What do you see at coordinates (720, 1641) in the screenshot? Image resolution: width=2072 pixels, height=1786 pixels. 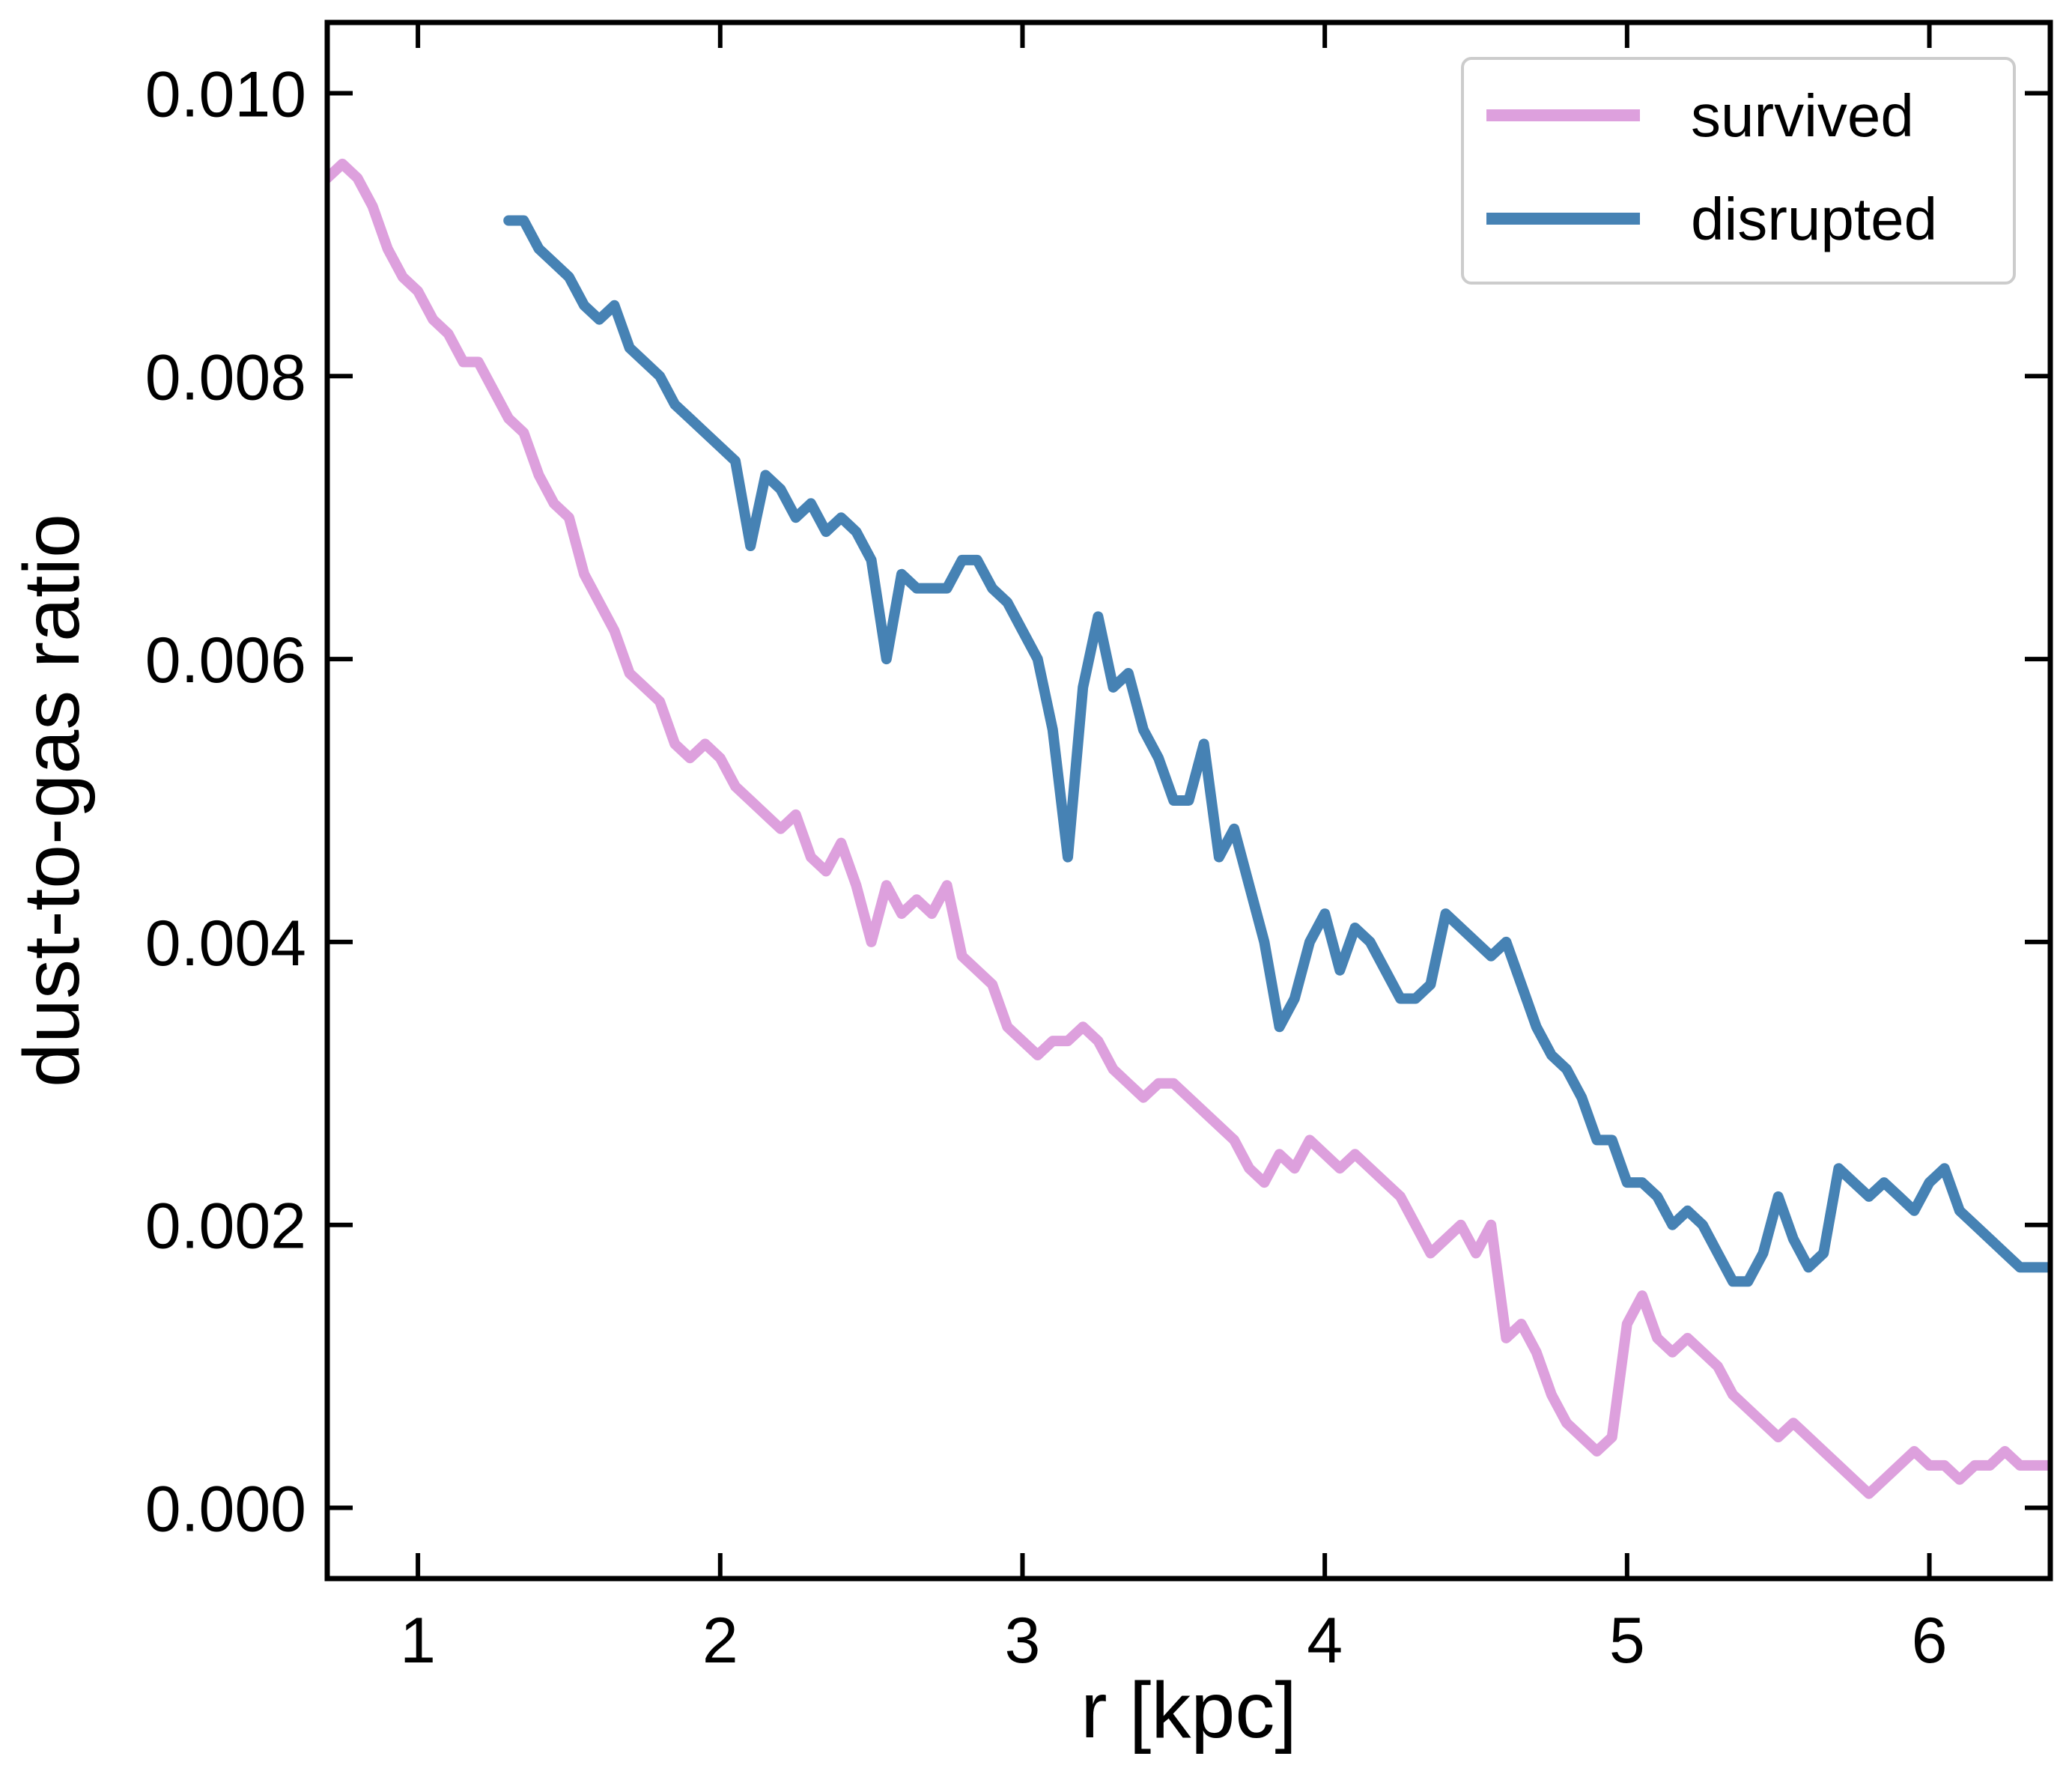 I see `x-tick-label: 2` at bounding box center [720, 1641].